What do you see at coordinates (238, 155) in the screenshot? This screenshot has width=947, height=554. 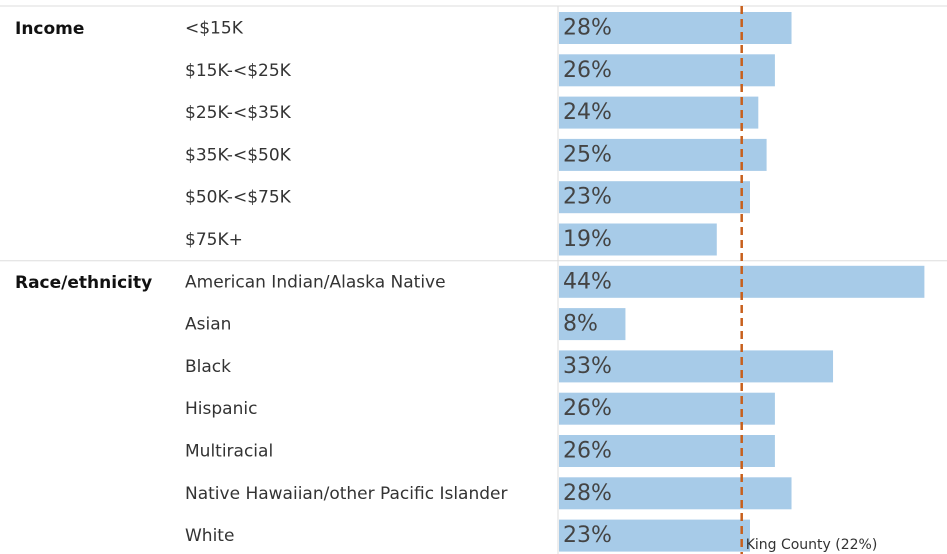 I see `category-label: $35K-<$50K` at bounding box center [238, 155].